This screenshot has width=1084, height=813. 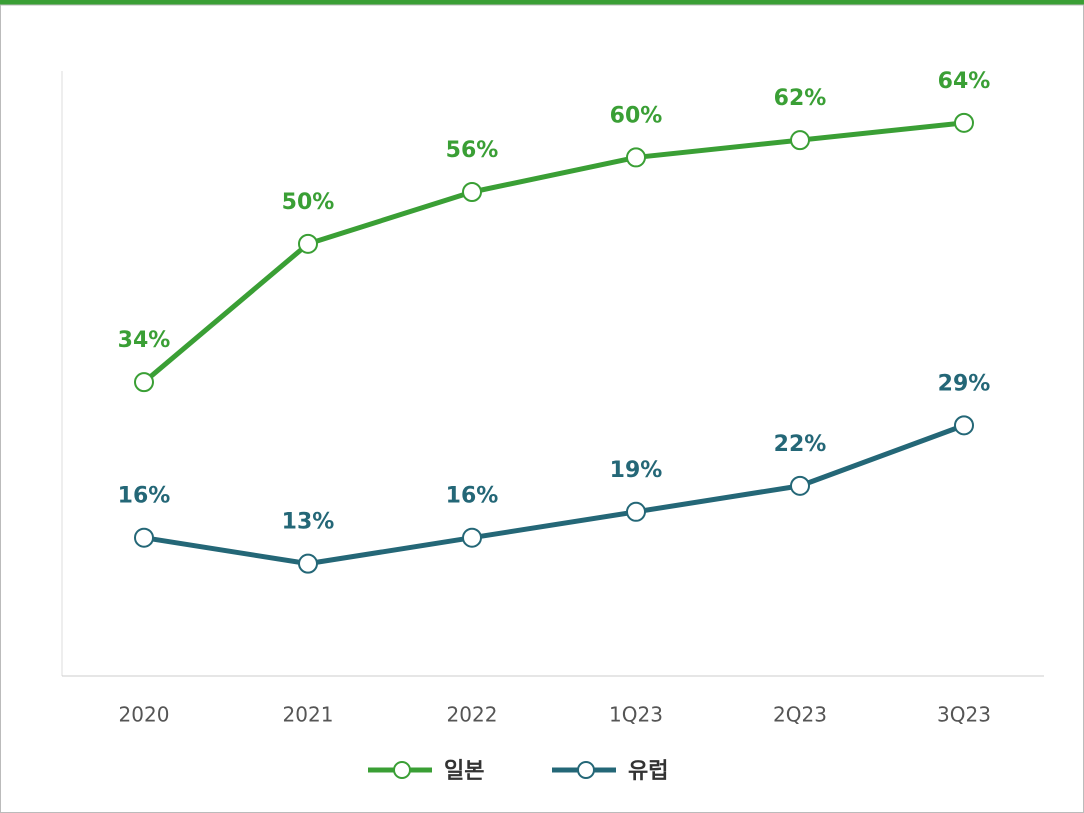 What do you see at coordinates (636, 715) in the screenshot?
I see `x-tick-label: 1Q23` at bounding box center [636, 715].